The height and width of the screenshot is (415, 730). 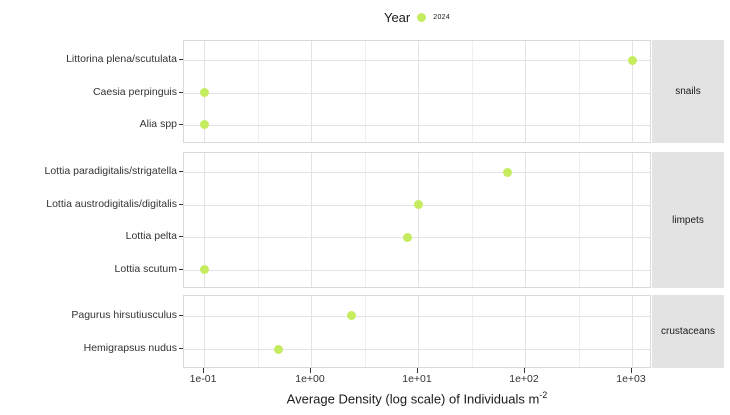 I want to click on y-axis-label: Lottia scutum, so click(x=145, y=268).